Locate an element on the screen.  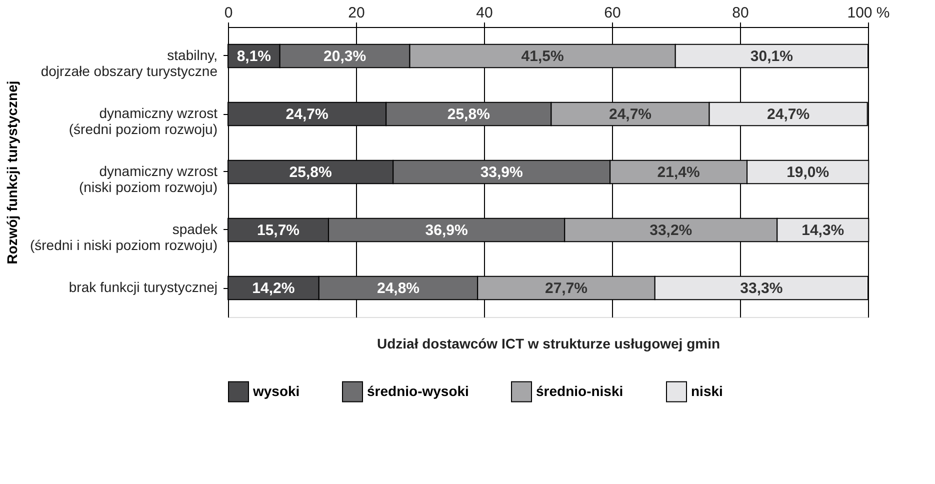
y-tick-label: brak funkcji turystycznej is located at coordinates (143, 287).